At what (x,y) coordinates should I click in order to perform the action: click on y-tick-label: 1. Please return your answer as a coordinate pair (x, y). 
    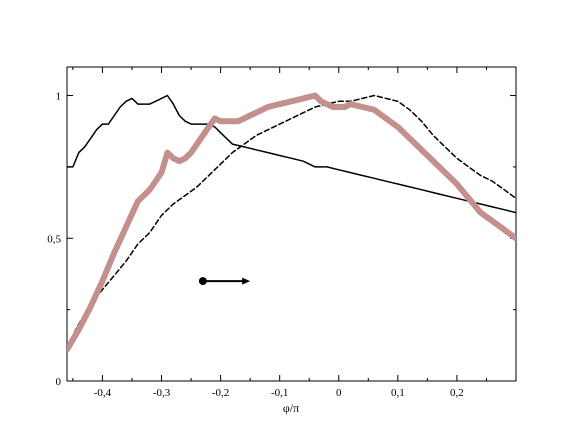
    Looking at the image, I should click on (59, 97).